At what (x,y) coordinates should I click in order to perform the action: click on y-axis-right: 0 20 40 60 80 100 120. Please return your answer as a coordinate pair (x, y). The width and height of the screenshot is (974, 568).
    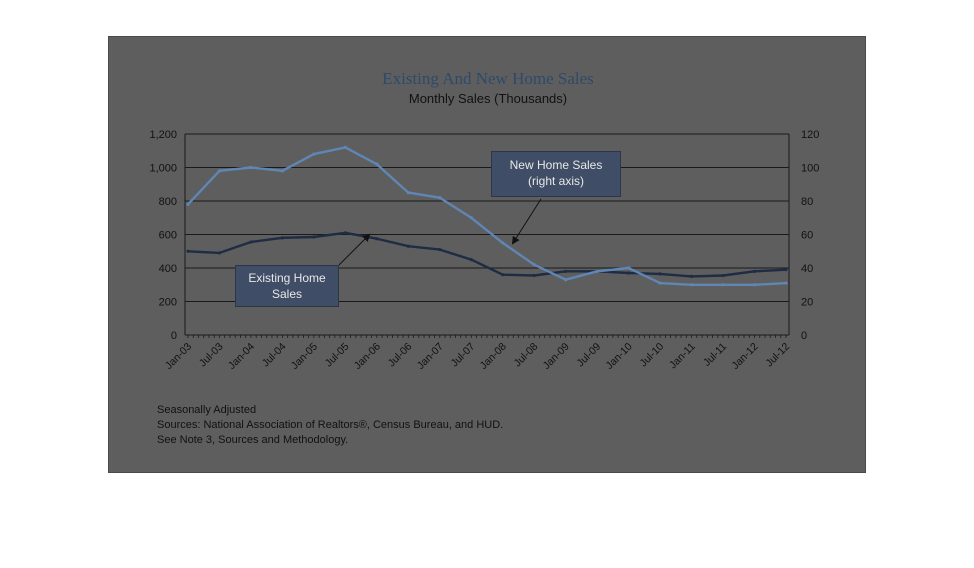
    Looking at the image, I should click on (803, 235).